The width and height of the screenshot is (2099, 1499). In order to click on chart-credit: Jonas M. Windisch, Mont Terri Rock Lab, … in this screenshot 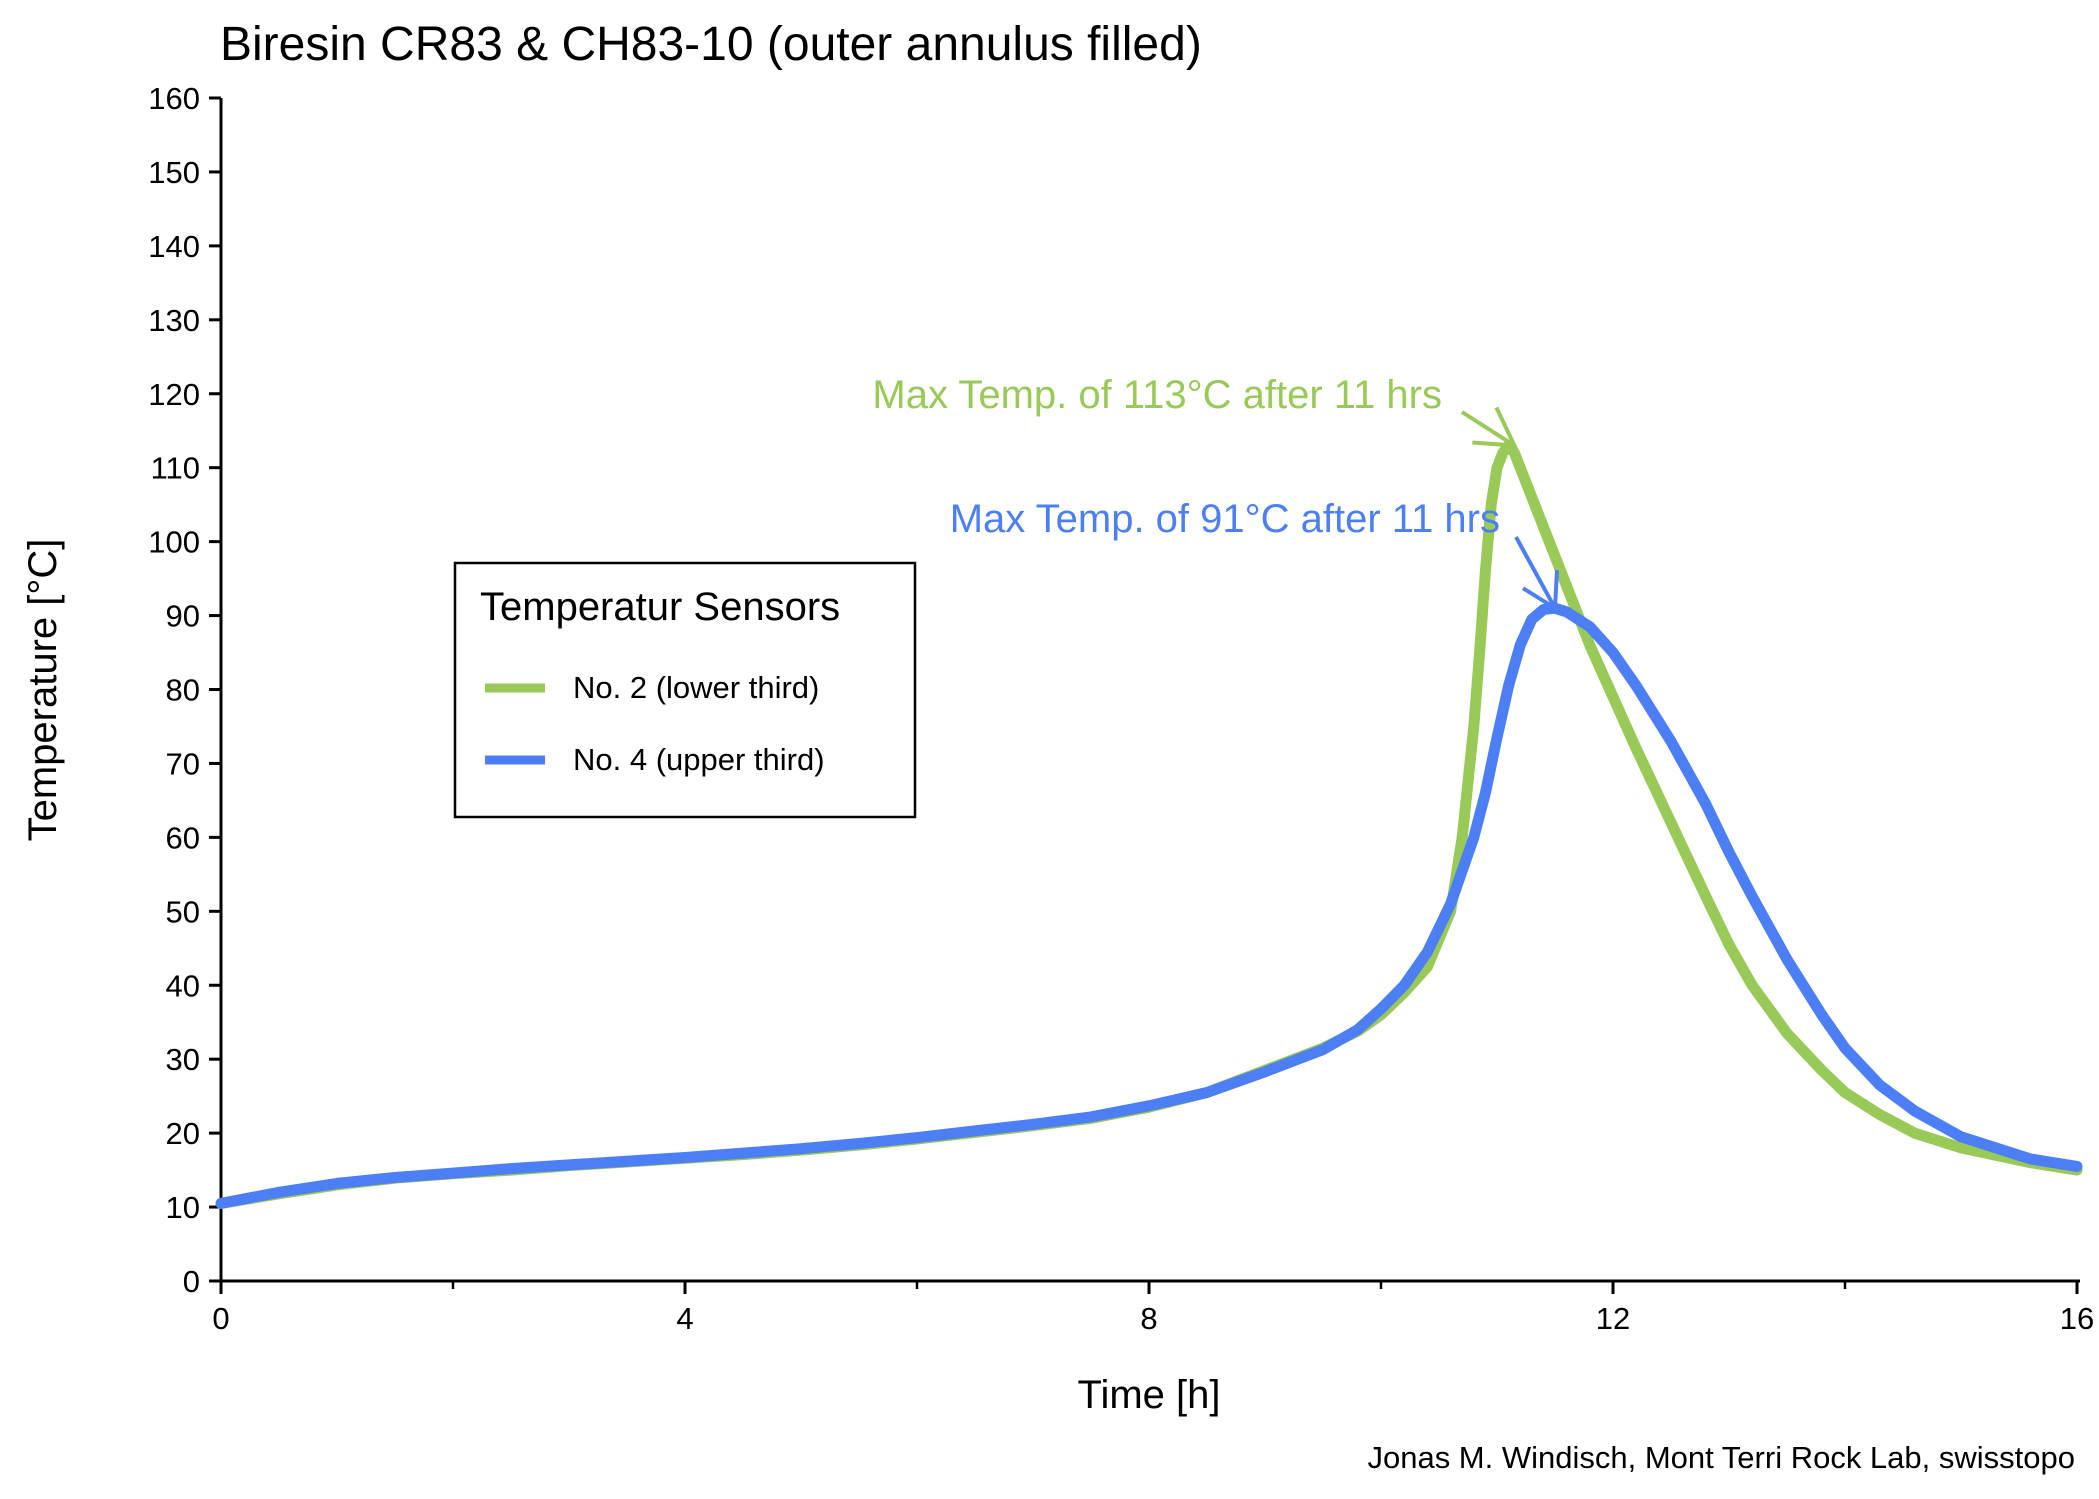, I will do `click(1721, 1457)`.